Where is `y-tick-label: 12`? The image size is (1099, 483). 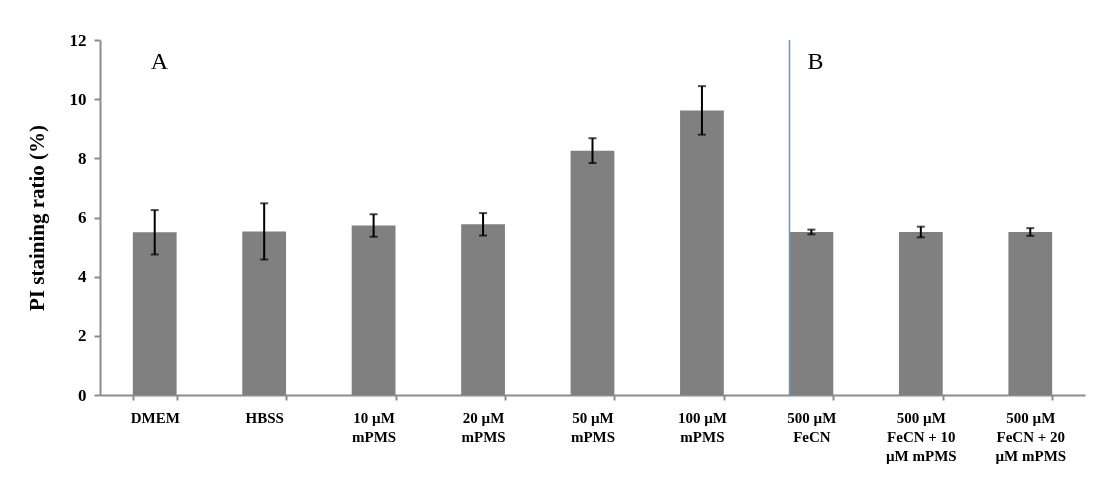 y-tick-label: 12 is located at coordinates (78, 40).